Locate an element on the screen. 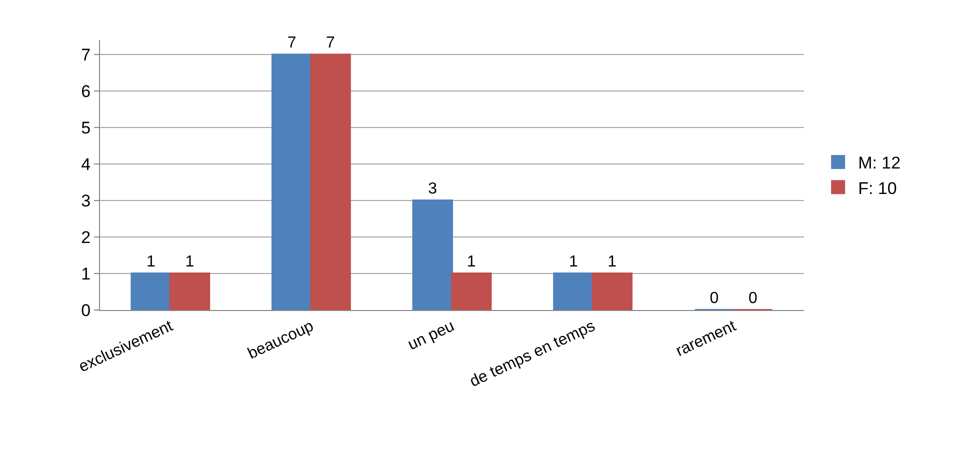 Image resolution: width=974 pixels, height=450 pixels. y-tick-label: 6 is located at coordinates (86, 92).